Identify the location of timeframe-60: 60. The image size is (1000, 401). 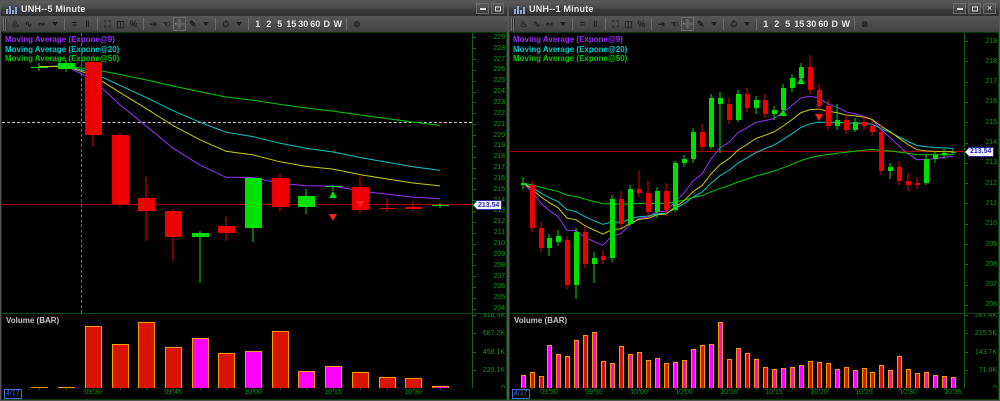
(823, 24).